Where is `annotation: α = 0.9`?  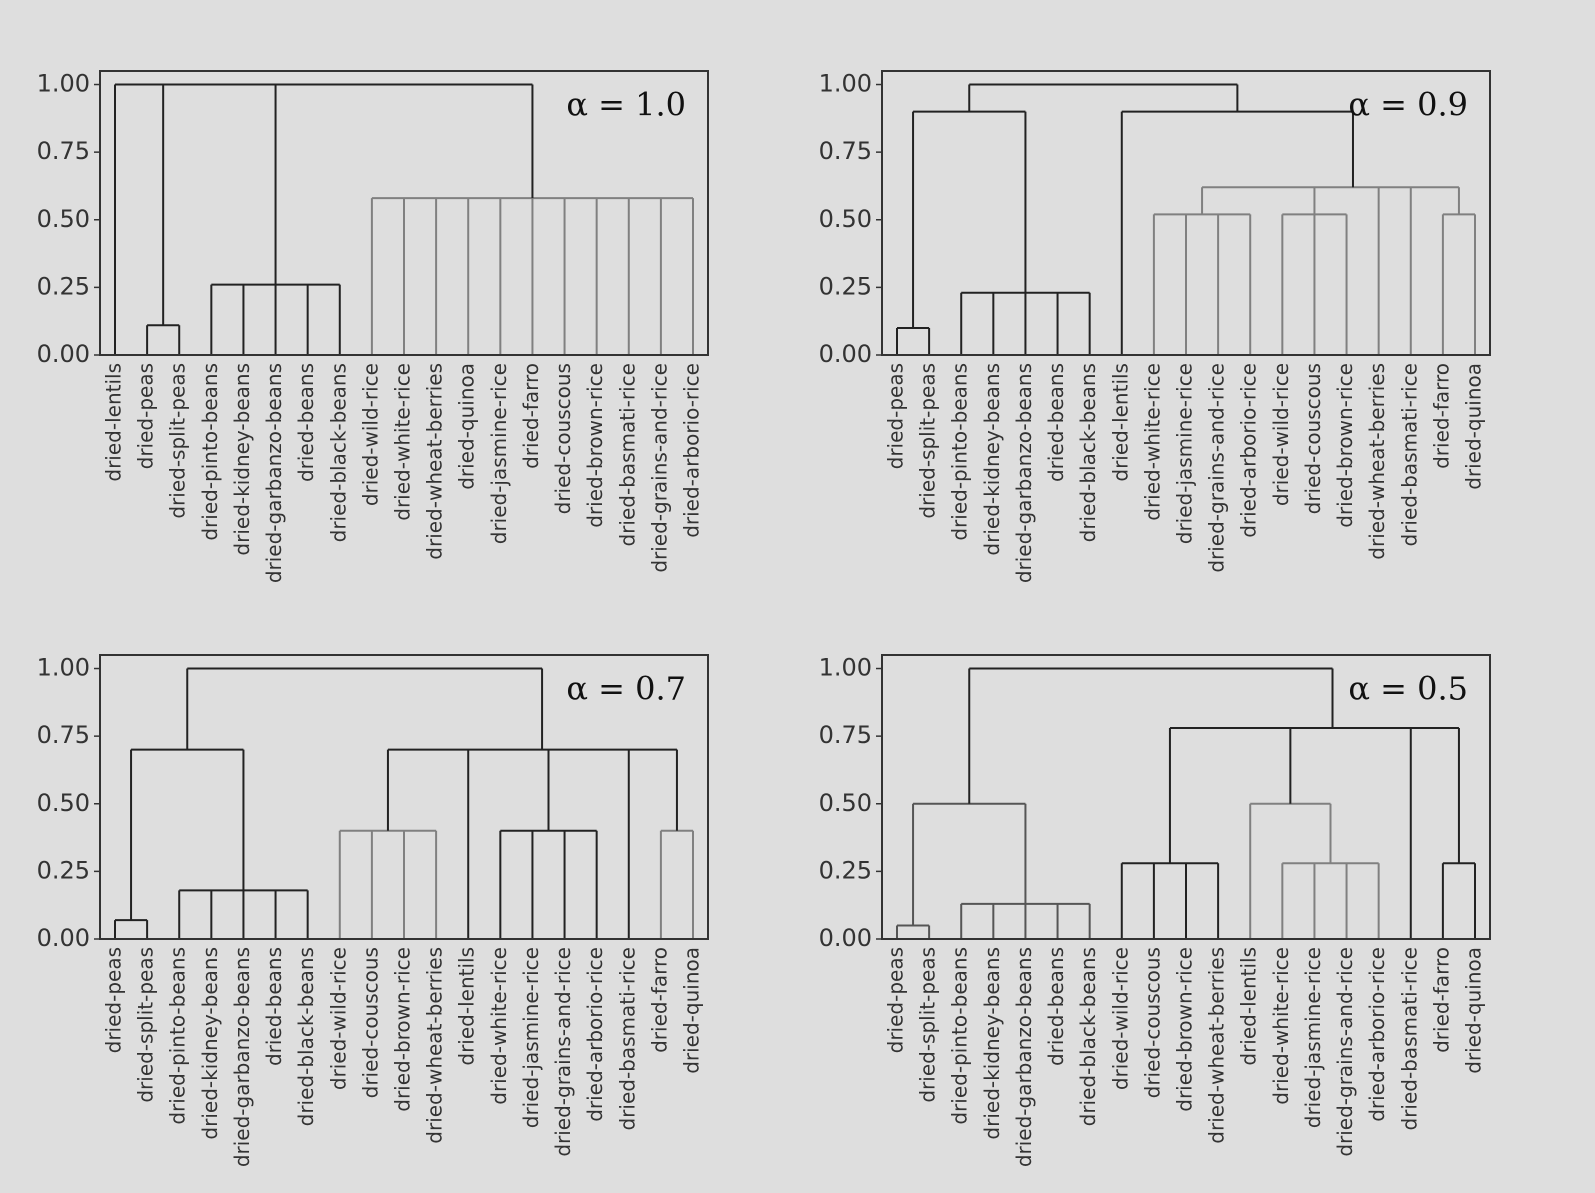 annotation: α = 0.9 is located at coordinates (1408, 105).